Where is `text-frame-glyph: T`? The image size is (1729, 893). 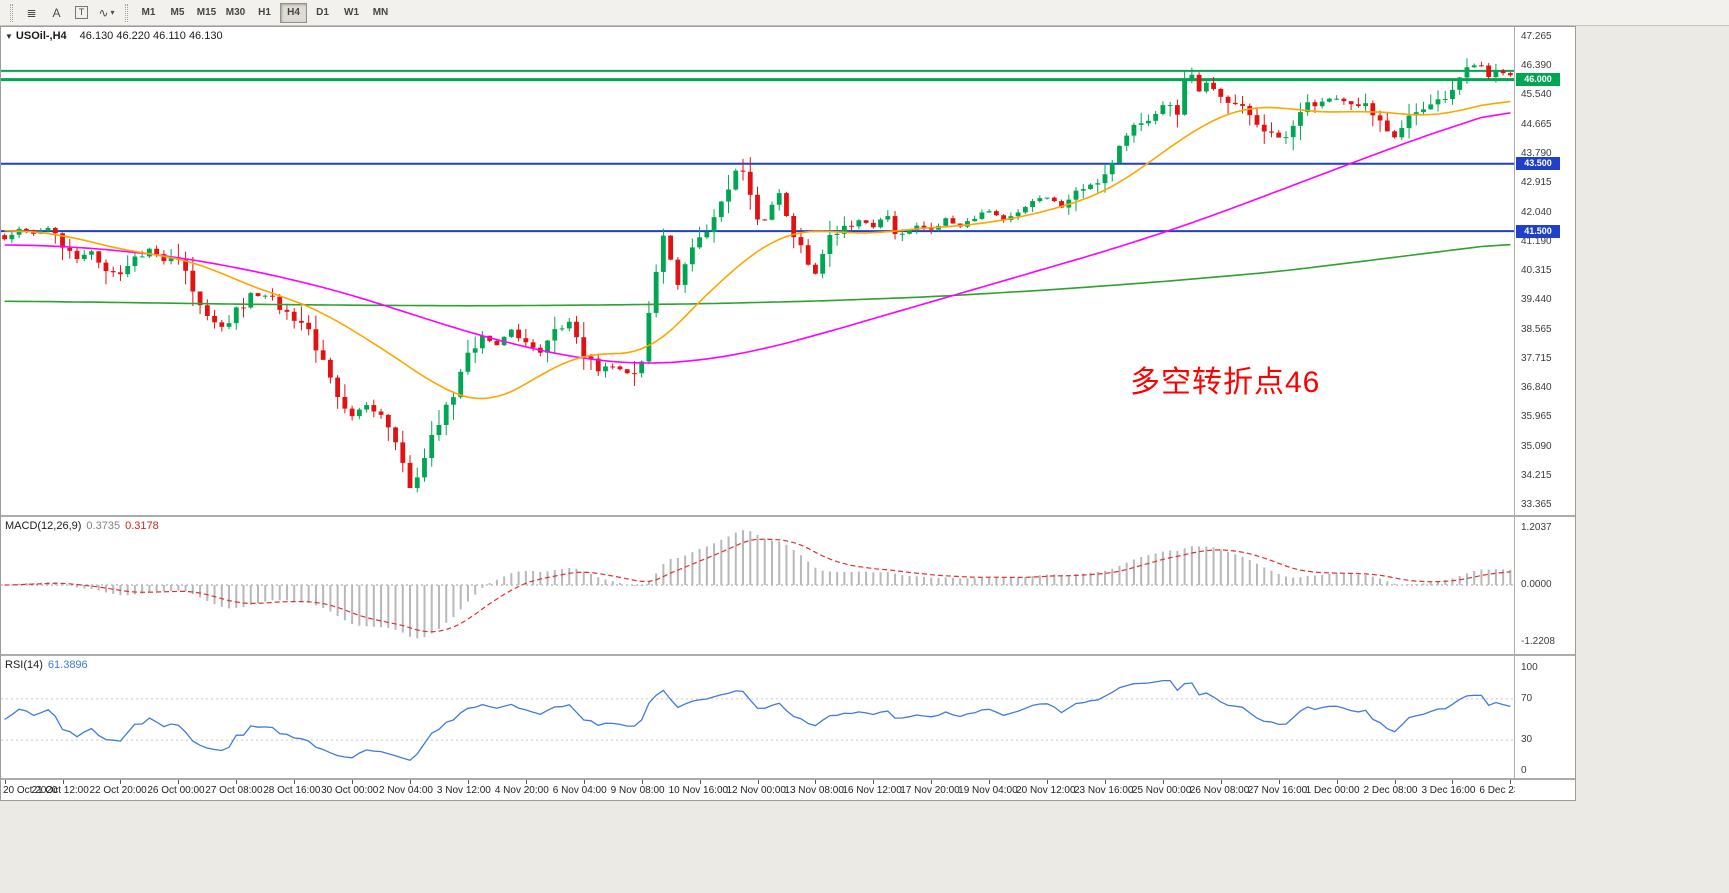 text-frame-glyph: T is located at coordinates (81, 12).